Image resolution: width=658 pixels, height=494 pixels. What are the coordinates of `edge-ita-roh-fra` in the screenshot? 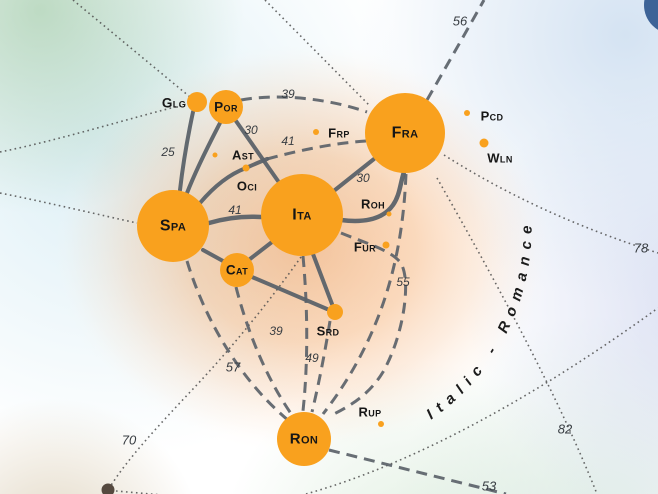 It's located at (372, 196).